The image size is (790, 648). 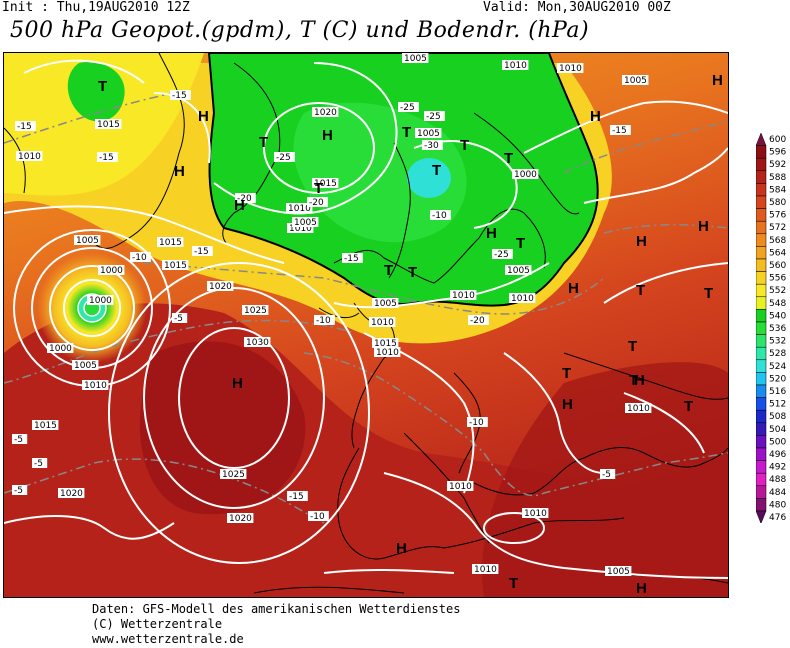 What do you see at coordinates (777, 405) in the screenshot?
I see `legend-value: 512` at bounding box center [777, 405].